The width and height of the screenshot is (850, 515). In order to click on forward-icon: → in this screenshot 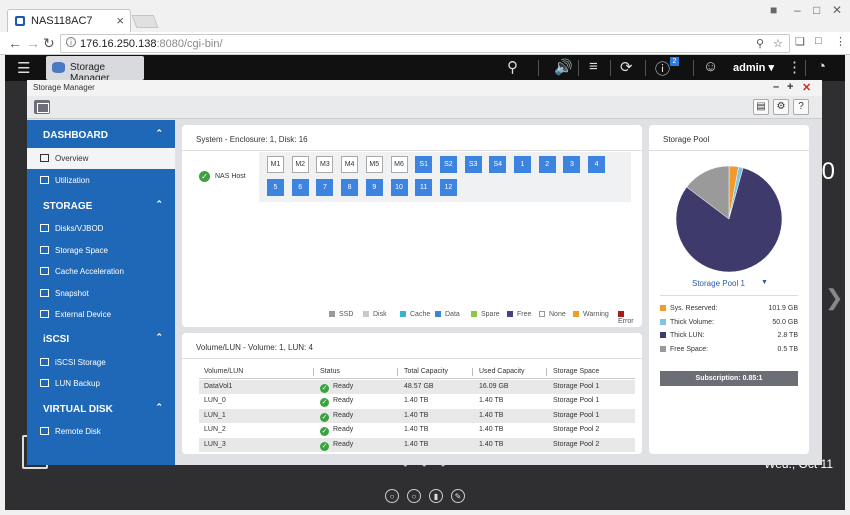, I will do `click(33, 43)`.